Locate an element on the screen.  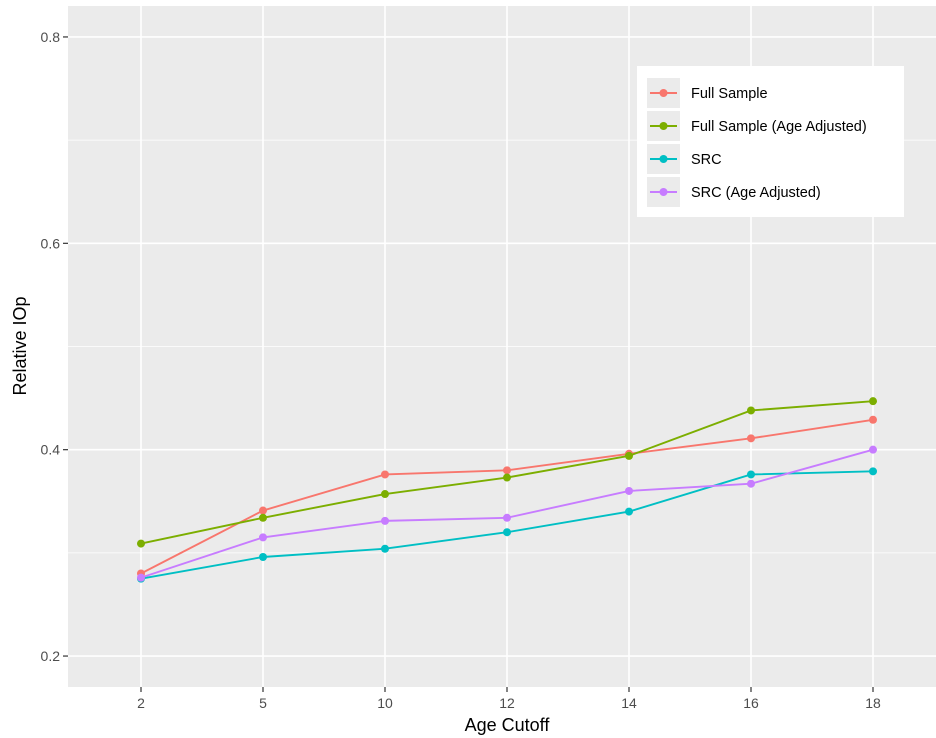
legend-label: Full Sample (Age Adjusted) is located at coordinates (779, 127).